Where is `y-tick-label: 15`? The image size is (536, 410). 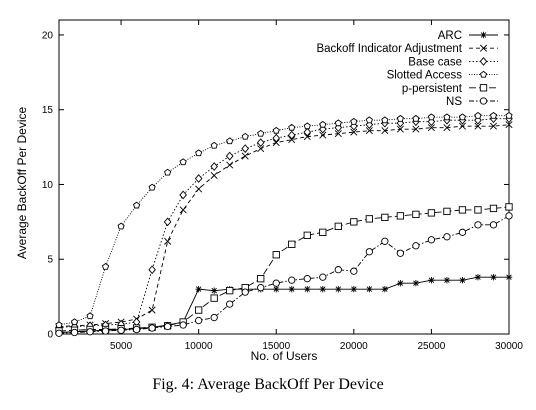
y-tick-label: 15 is located at coordinates (48, 110).